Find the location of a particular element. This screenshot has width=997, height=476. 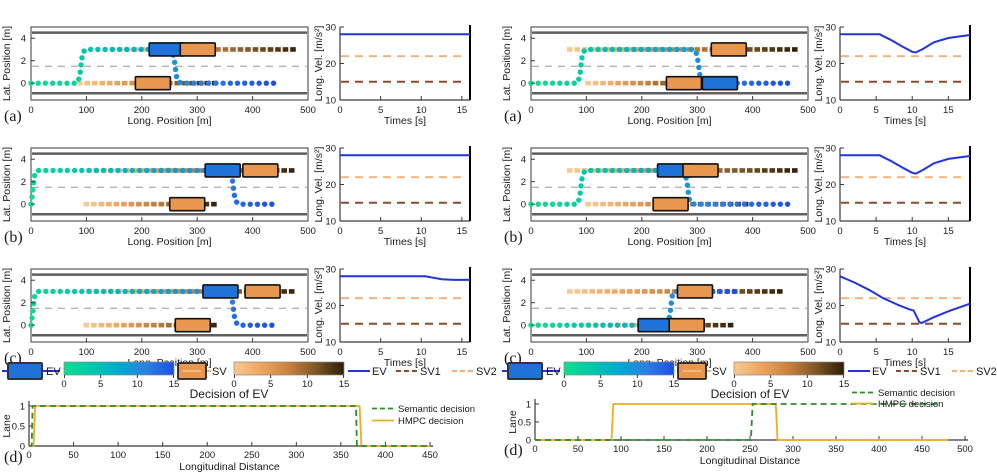

x-tick-label: 5 is located at coordinates (875, 231).